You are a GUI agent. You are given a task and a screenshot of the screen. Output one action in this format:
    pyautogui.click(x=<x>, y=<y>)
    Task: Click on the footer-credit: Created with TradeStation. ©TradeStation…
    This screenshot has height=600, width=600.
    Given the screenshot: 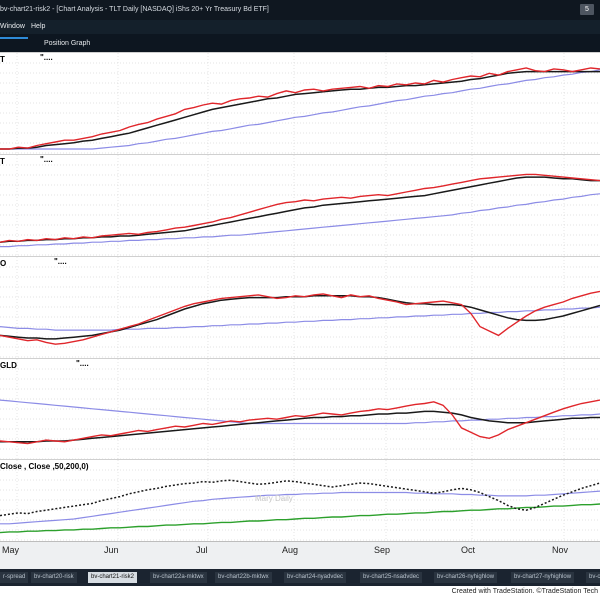 What is the action you would take?
    pyautogui.click(x=524, y=591)
    